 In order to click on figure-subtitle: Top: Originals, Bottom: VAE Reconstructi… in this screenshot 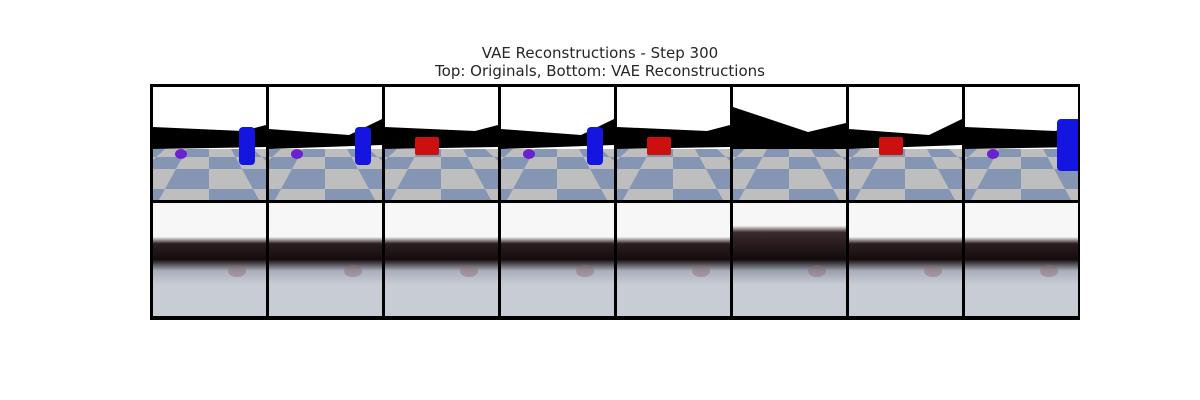, I will do `click(600, 71)`.